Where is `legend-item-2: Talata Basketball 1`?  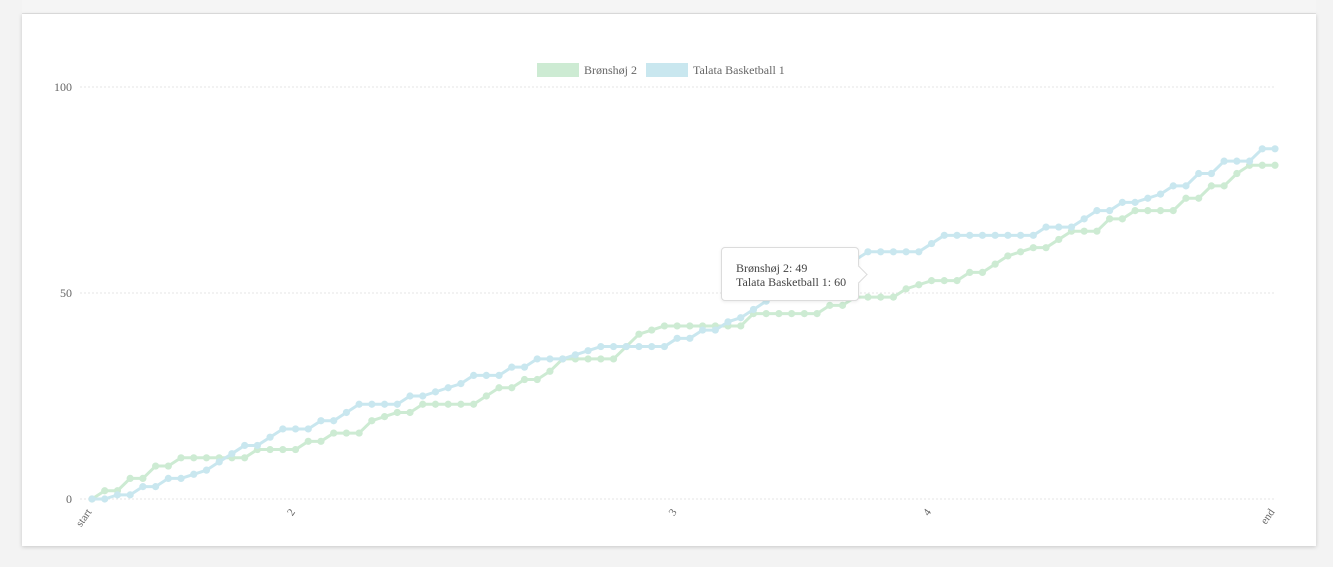 legend-item-2: Talata Basketball 1 is located at coordinates (715, 70).